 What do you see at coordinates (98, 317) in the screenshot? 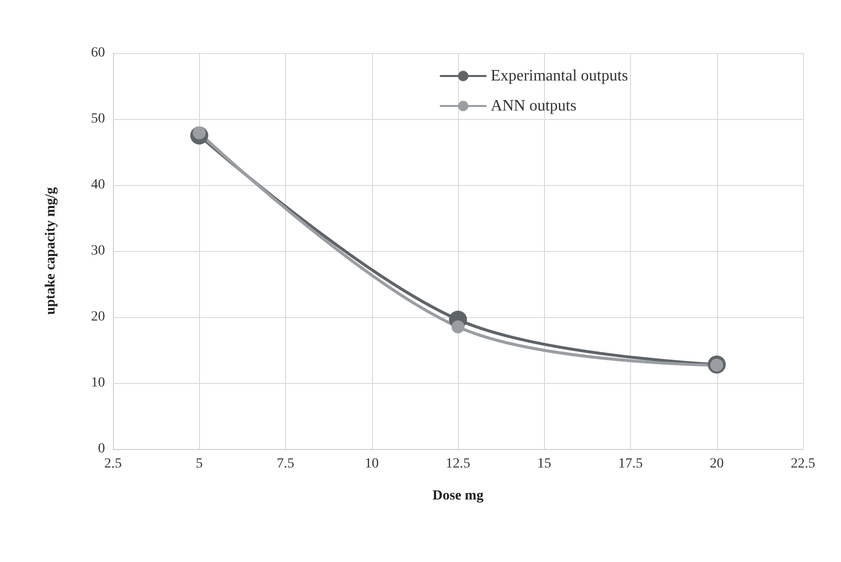
I see `y-tick-label: 20` at bounding box center [98, 317].